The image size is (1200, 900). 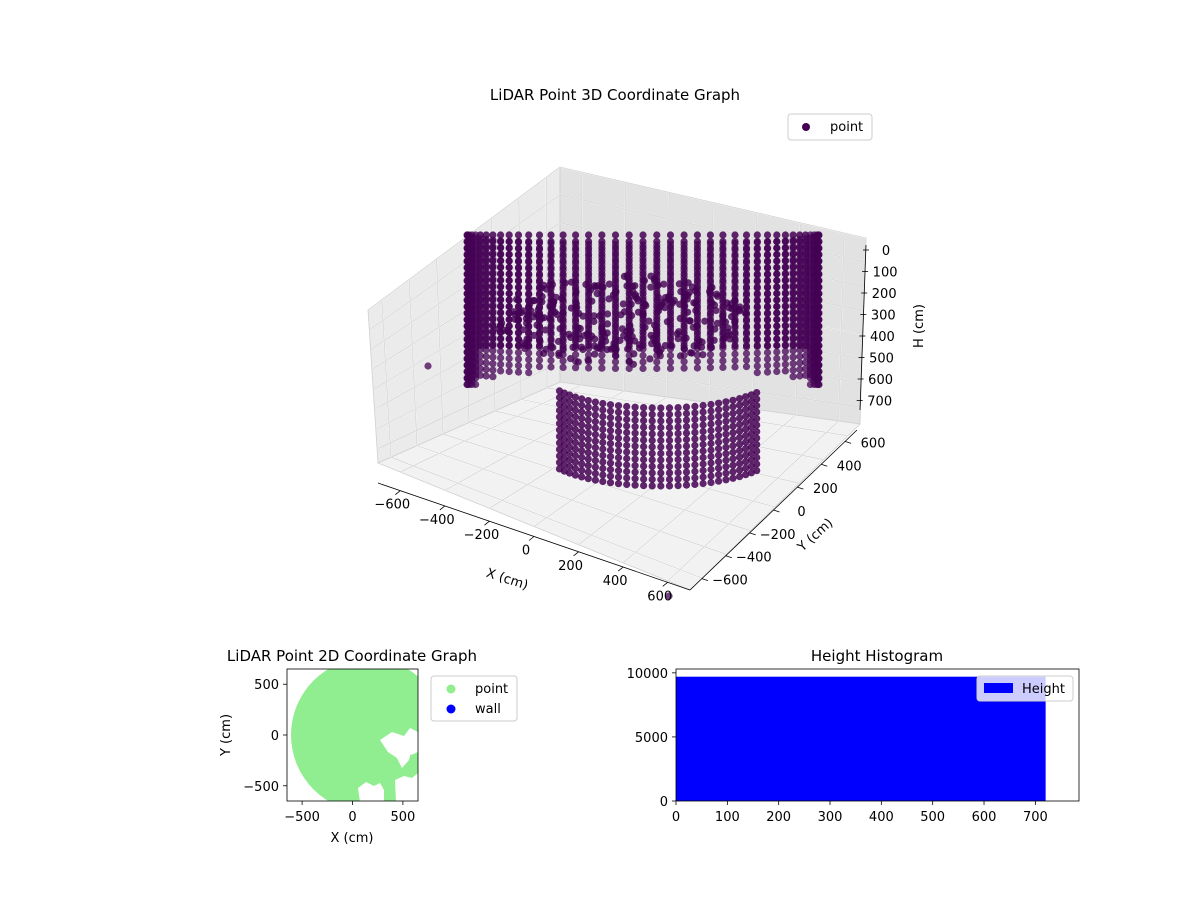 I want to click on y-tick-mark, so click(x=777, y=511).